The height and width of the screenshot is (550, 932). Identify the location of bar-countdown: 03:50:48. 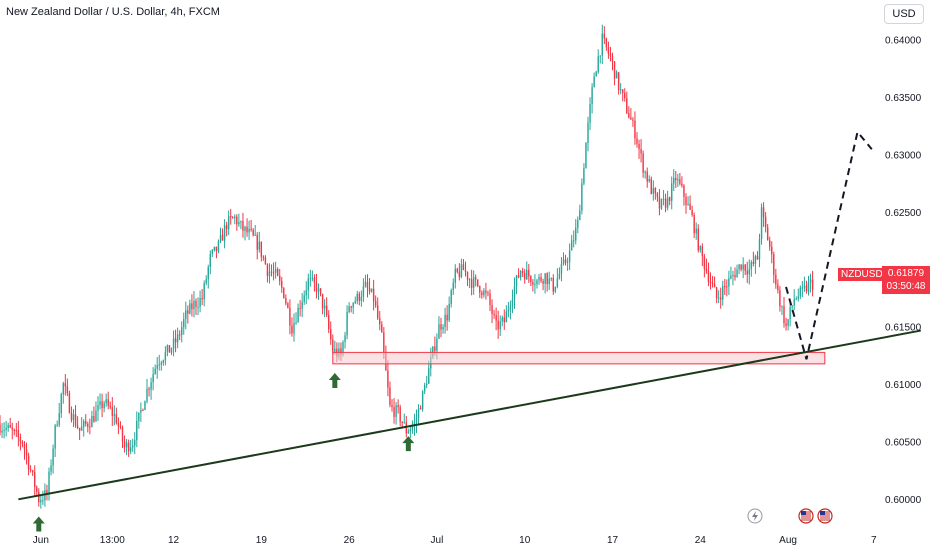
(906, 286).